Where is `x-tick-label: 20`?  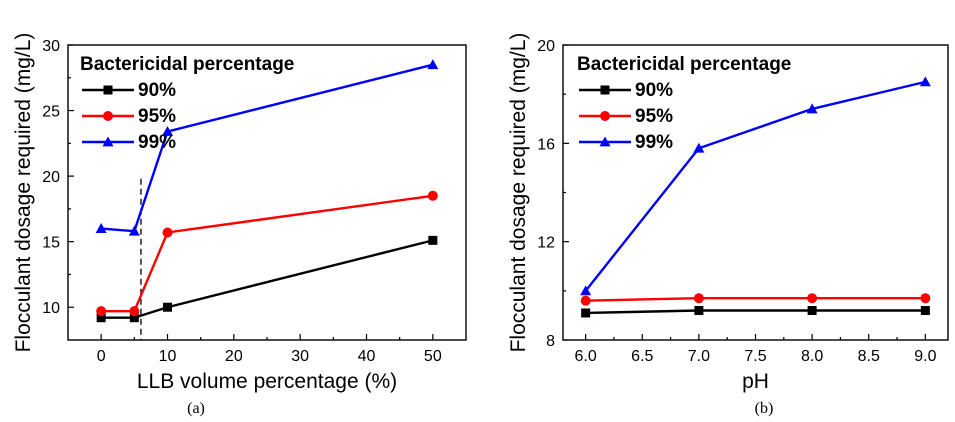 x-tick-label: 20 is located at coordinates (234, 356).